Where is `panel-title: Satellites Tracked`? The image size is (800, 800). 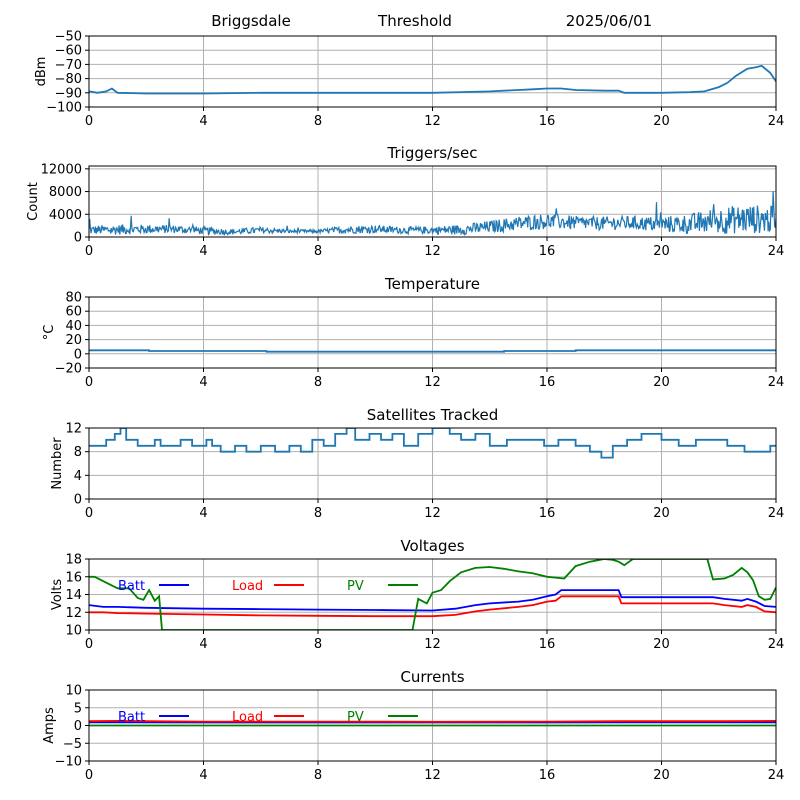
panel-title: Satellites Tracked is located at coordinates (432, 415).